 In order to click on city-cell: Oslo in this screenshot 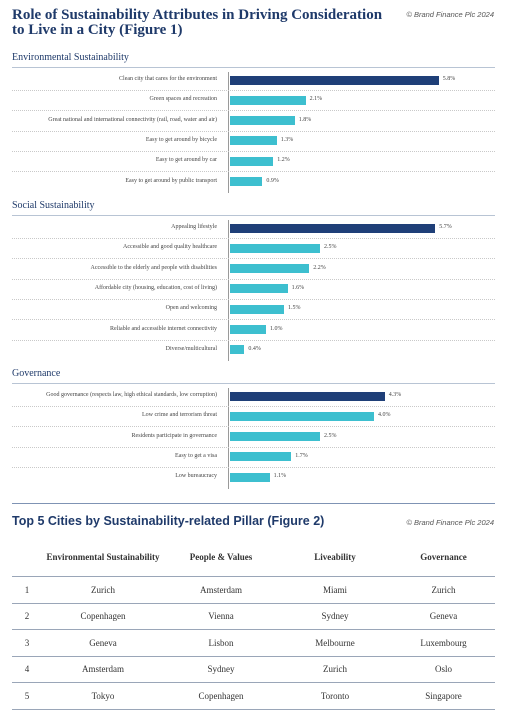, I will do `click(443, 669)`.